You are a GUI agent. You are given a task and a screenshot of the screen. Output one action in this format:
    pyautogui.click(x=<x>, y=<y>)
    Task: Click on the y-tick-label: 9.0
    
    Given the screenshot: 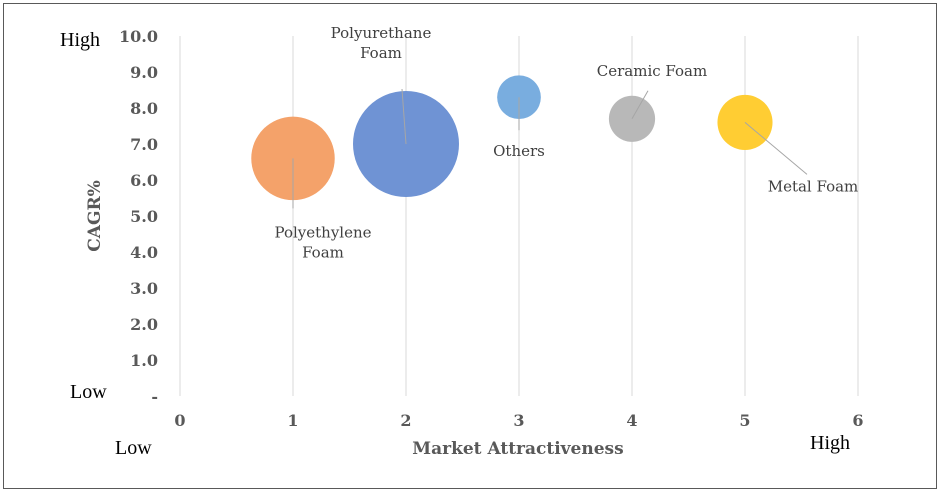 What is the action you would take?
    pyautogui.click(x=144, y=72)
    